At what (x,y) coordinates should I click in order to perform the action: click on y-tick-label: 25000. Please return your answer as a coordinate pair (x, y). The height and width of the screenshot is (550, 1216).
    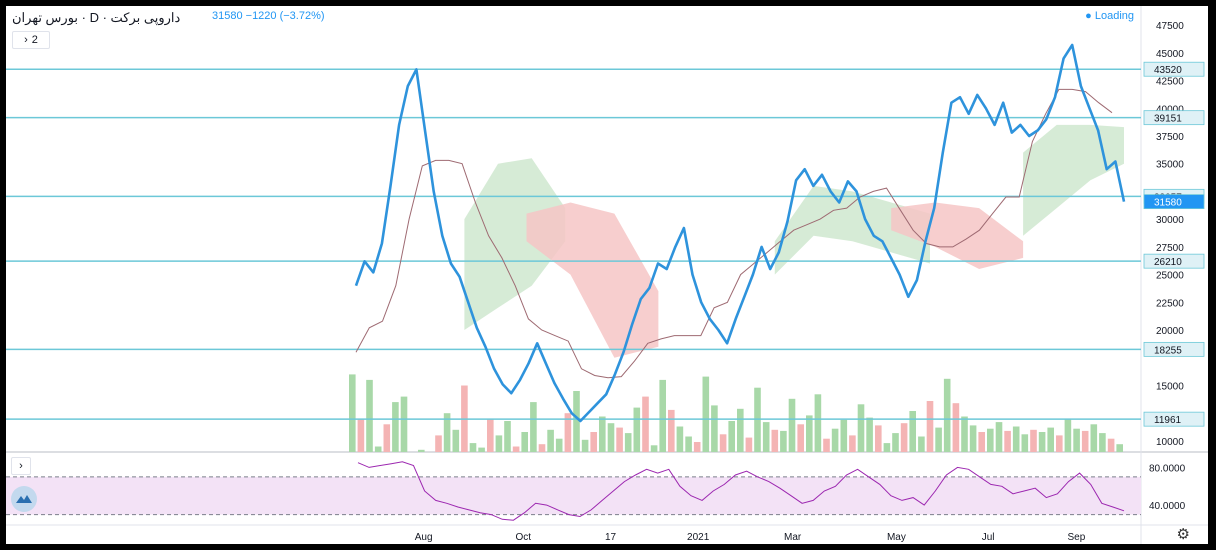
    Looking at the image, I should click on (1170, 276).